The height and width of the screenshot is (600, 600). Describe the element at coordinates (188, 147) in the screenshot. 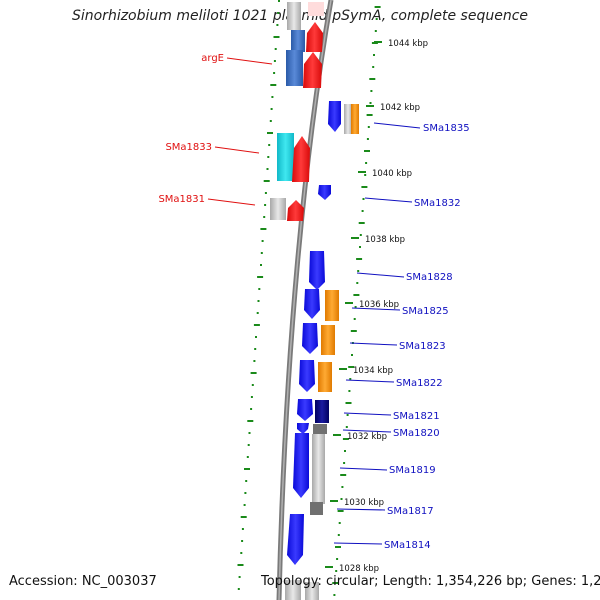

I see `gene-label-sma1833: SMa1833` at that location.